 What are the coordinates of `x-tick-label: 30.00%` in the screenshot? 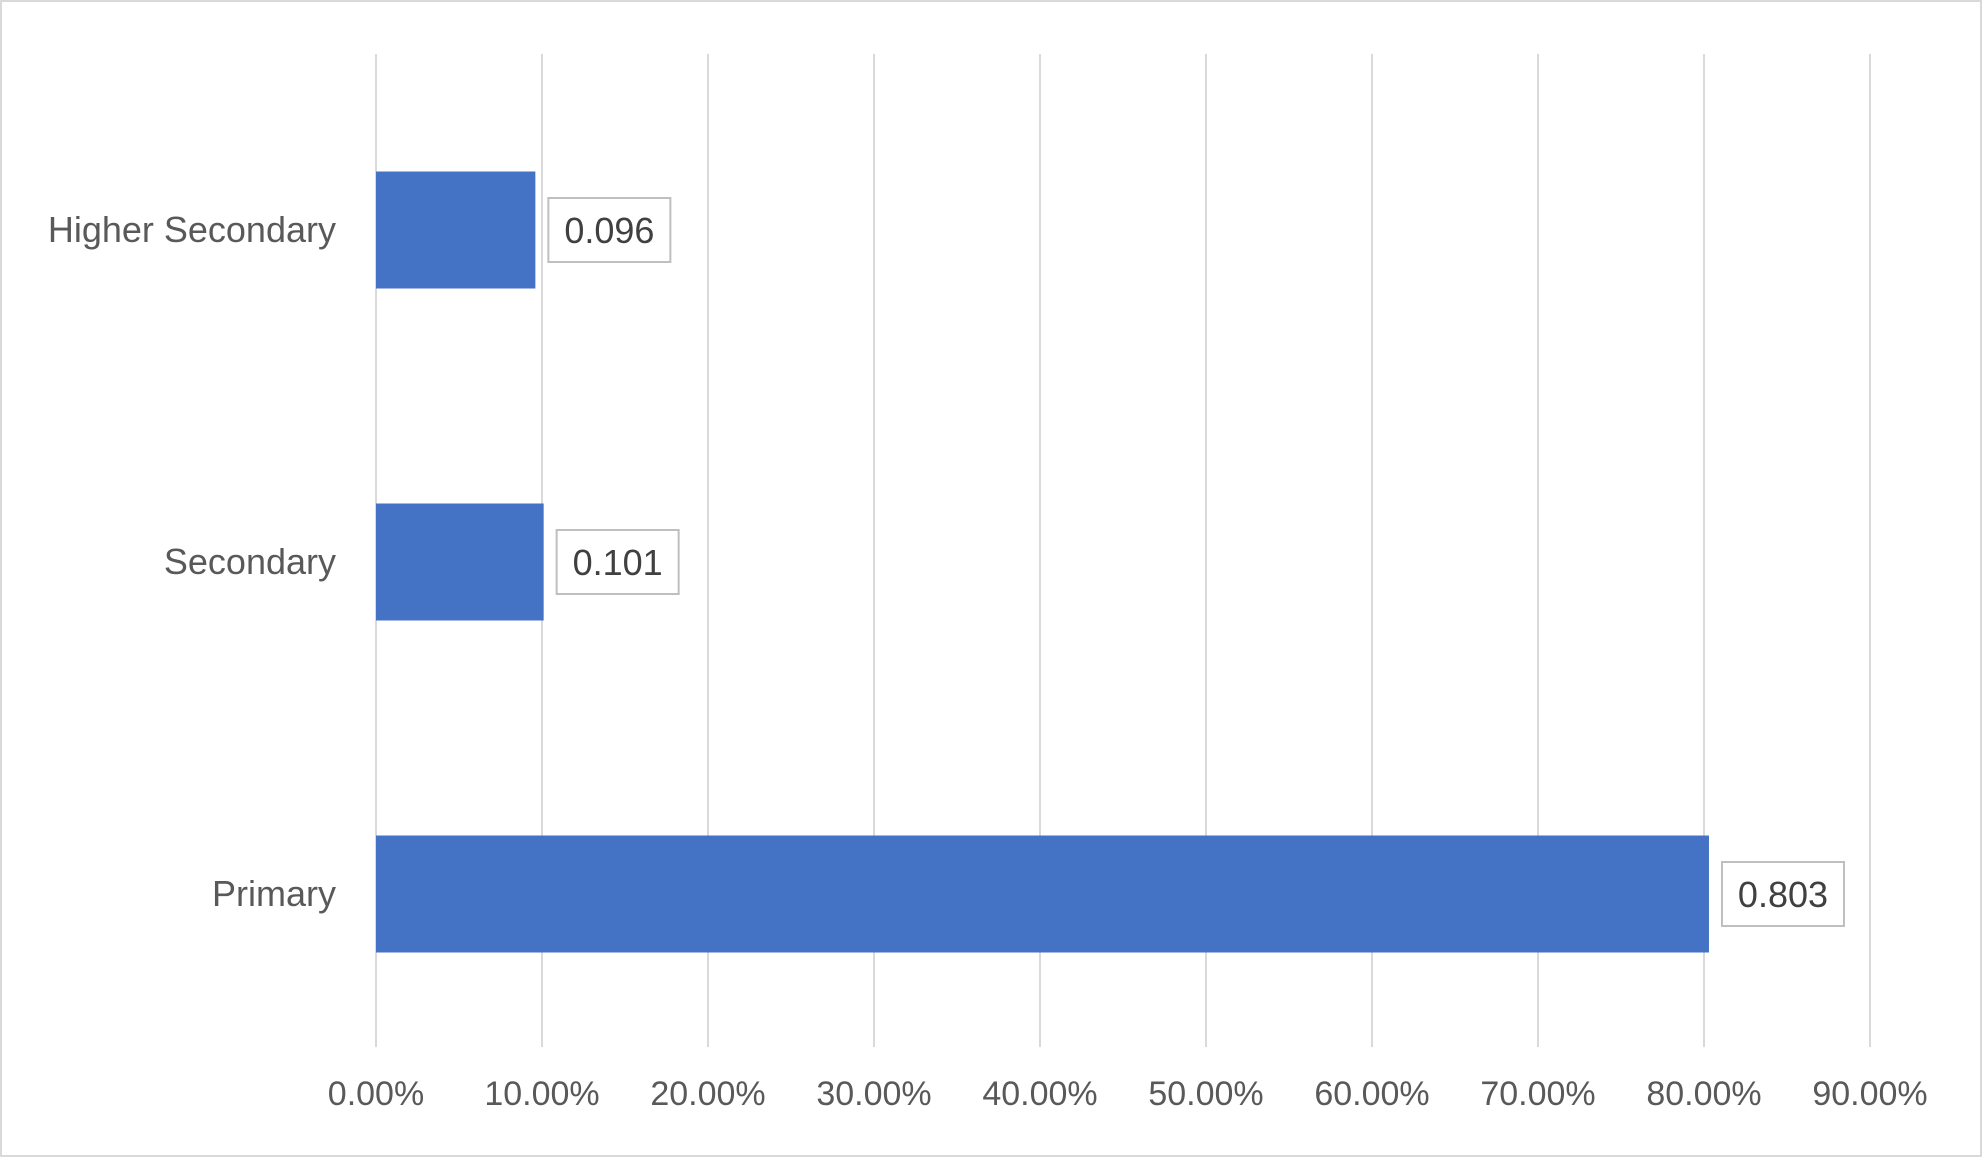 It's located at (873, 1094).